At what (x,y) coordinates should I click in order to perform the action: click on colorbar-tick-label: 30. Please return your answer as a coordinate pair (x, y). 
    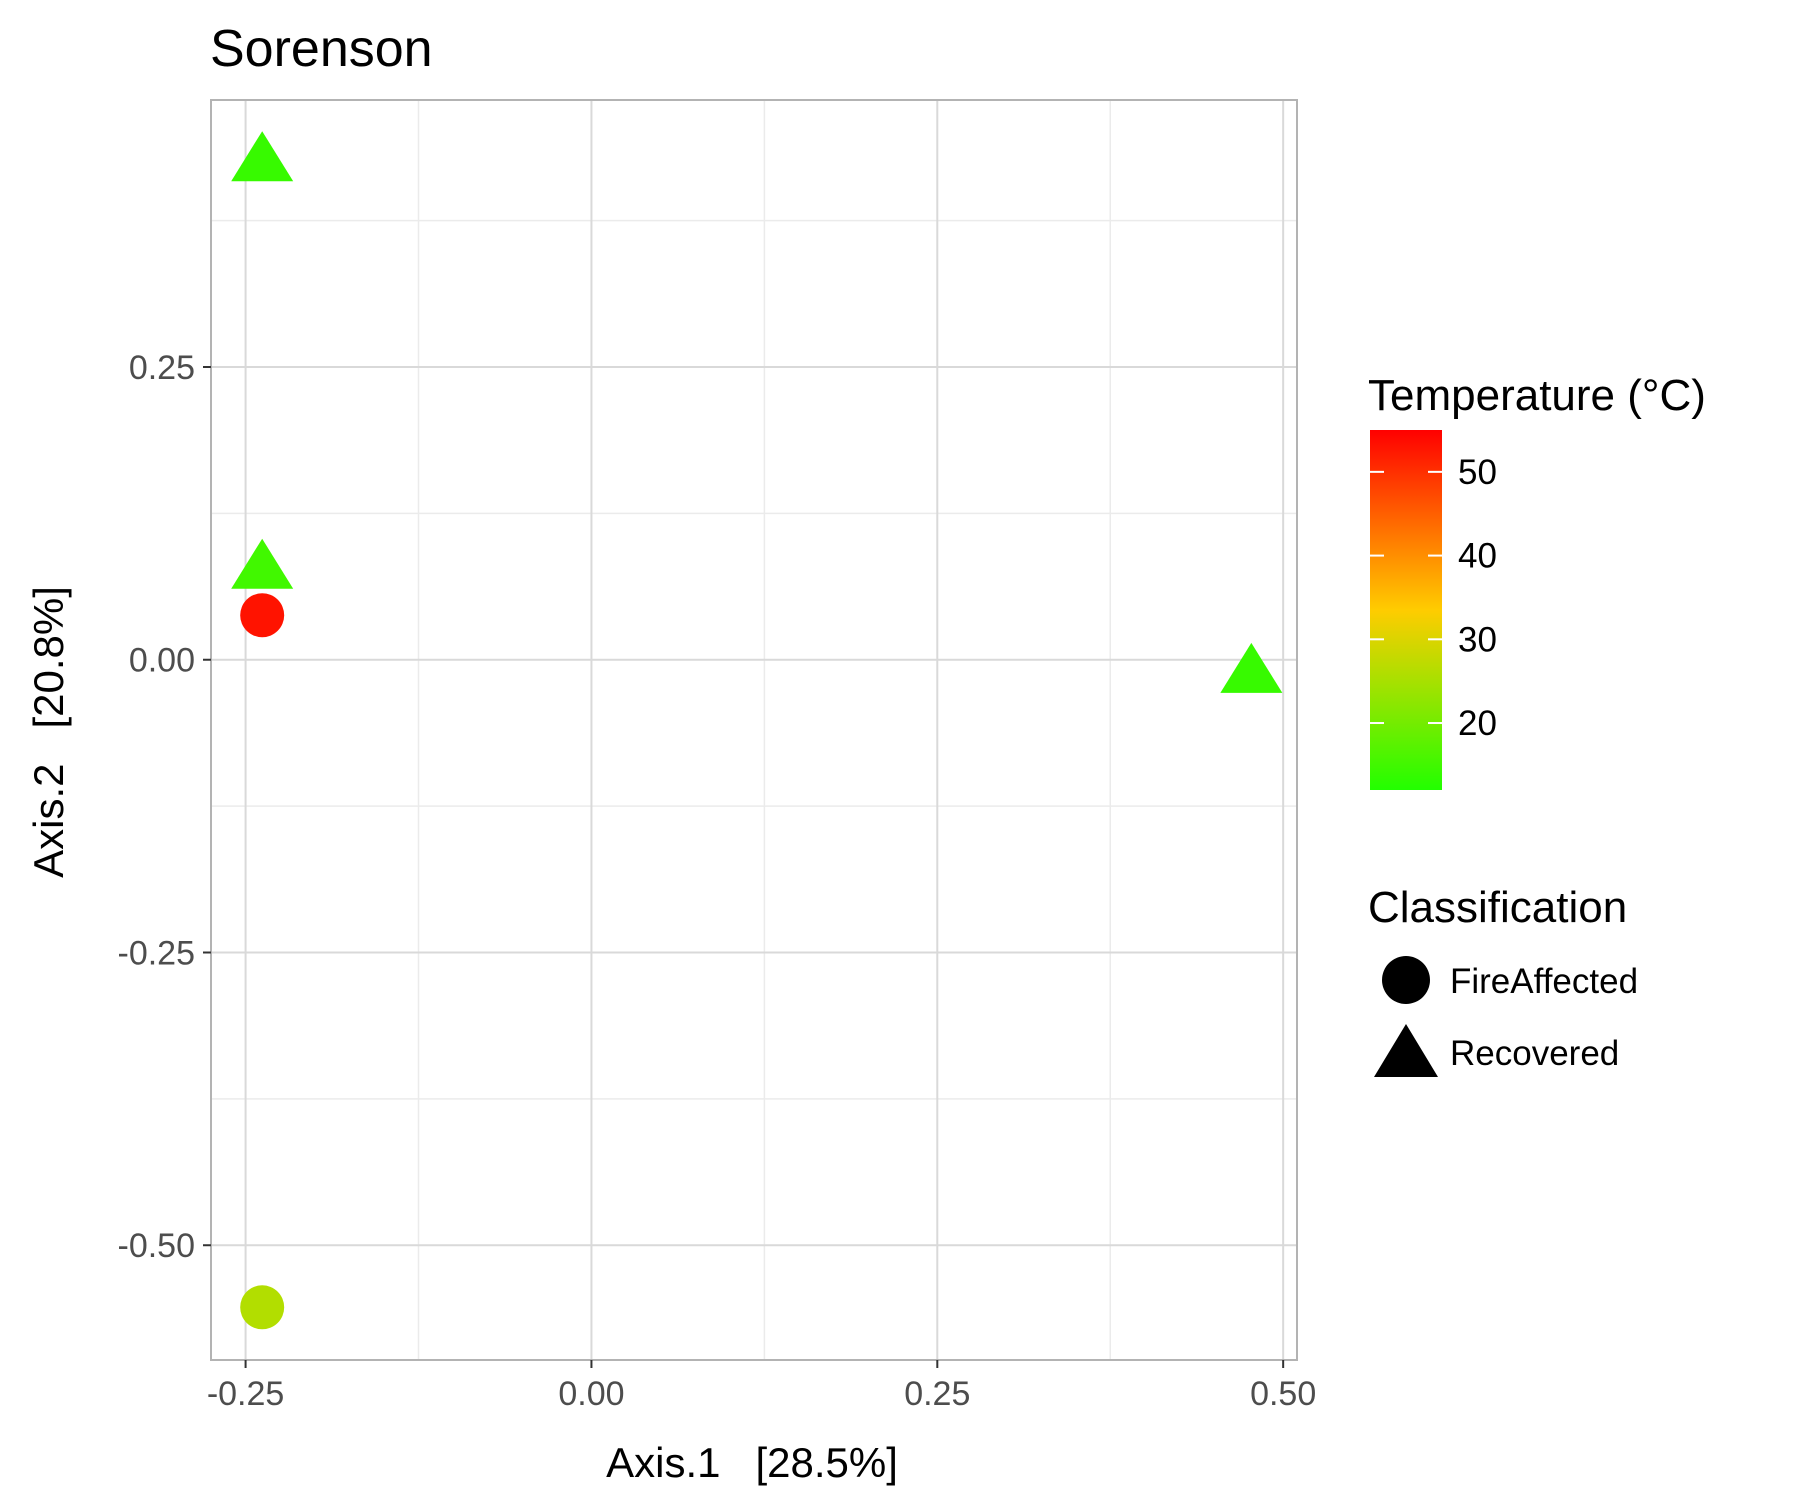
    Looking at the image, I should click on (1477, 639).